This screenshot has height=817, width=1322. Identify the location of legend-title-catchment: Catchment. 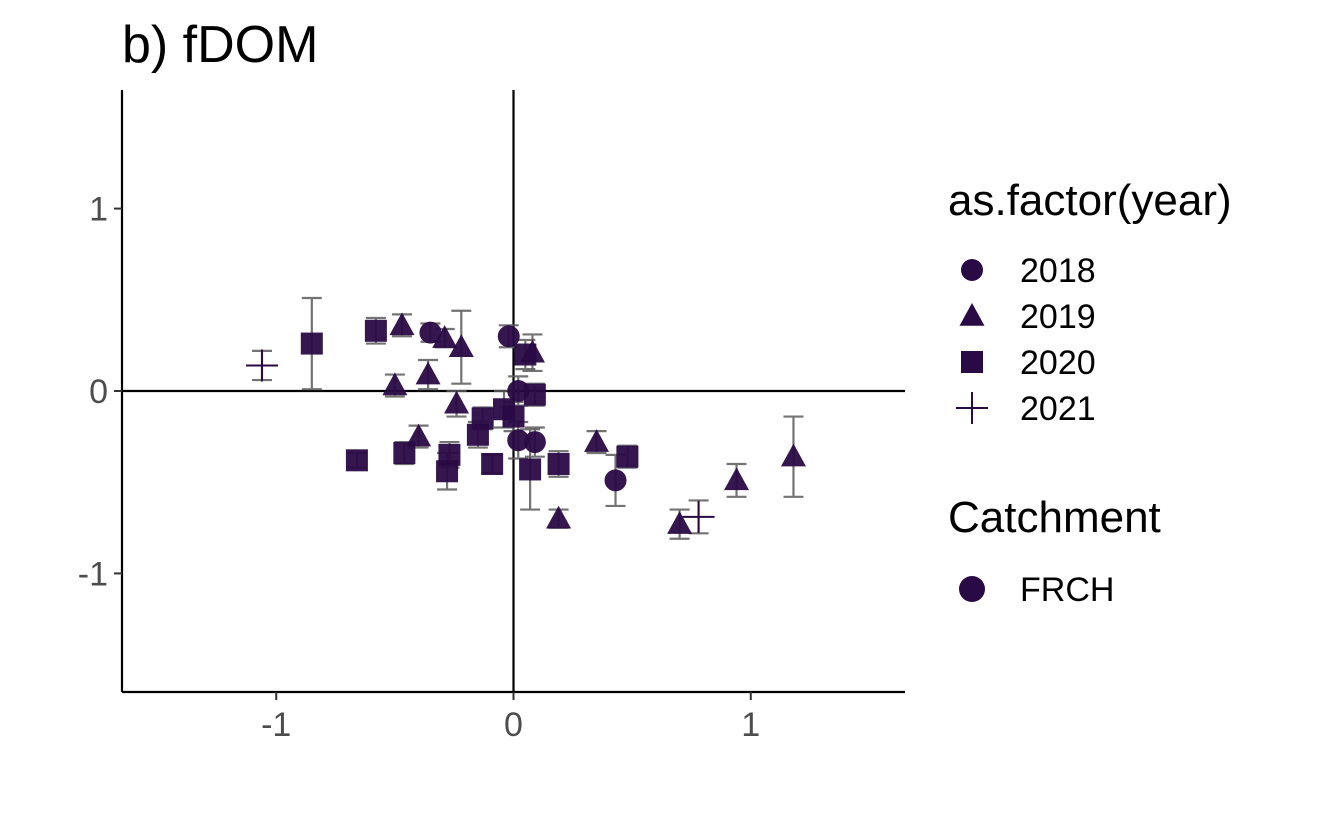
(1054, 517).